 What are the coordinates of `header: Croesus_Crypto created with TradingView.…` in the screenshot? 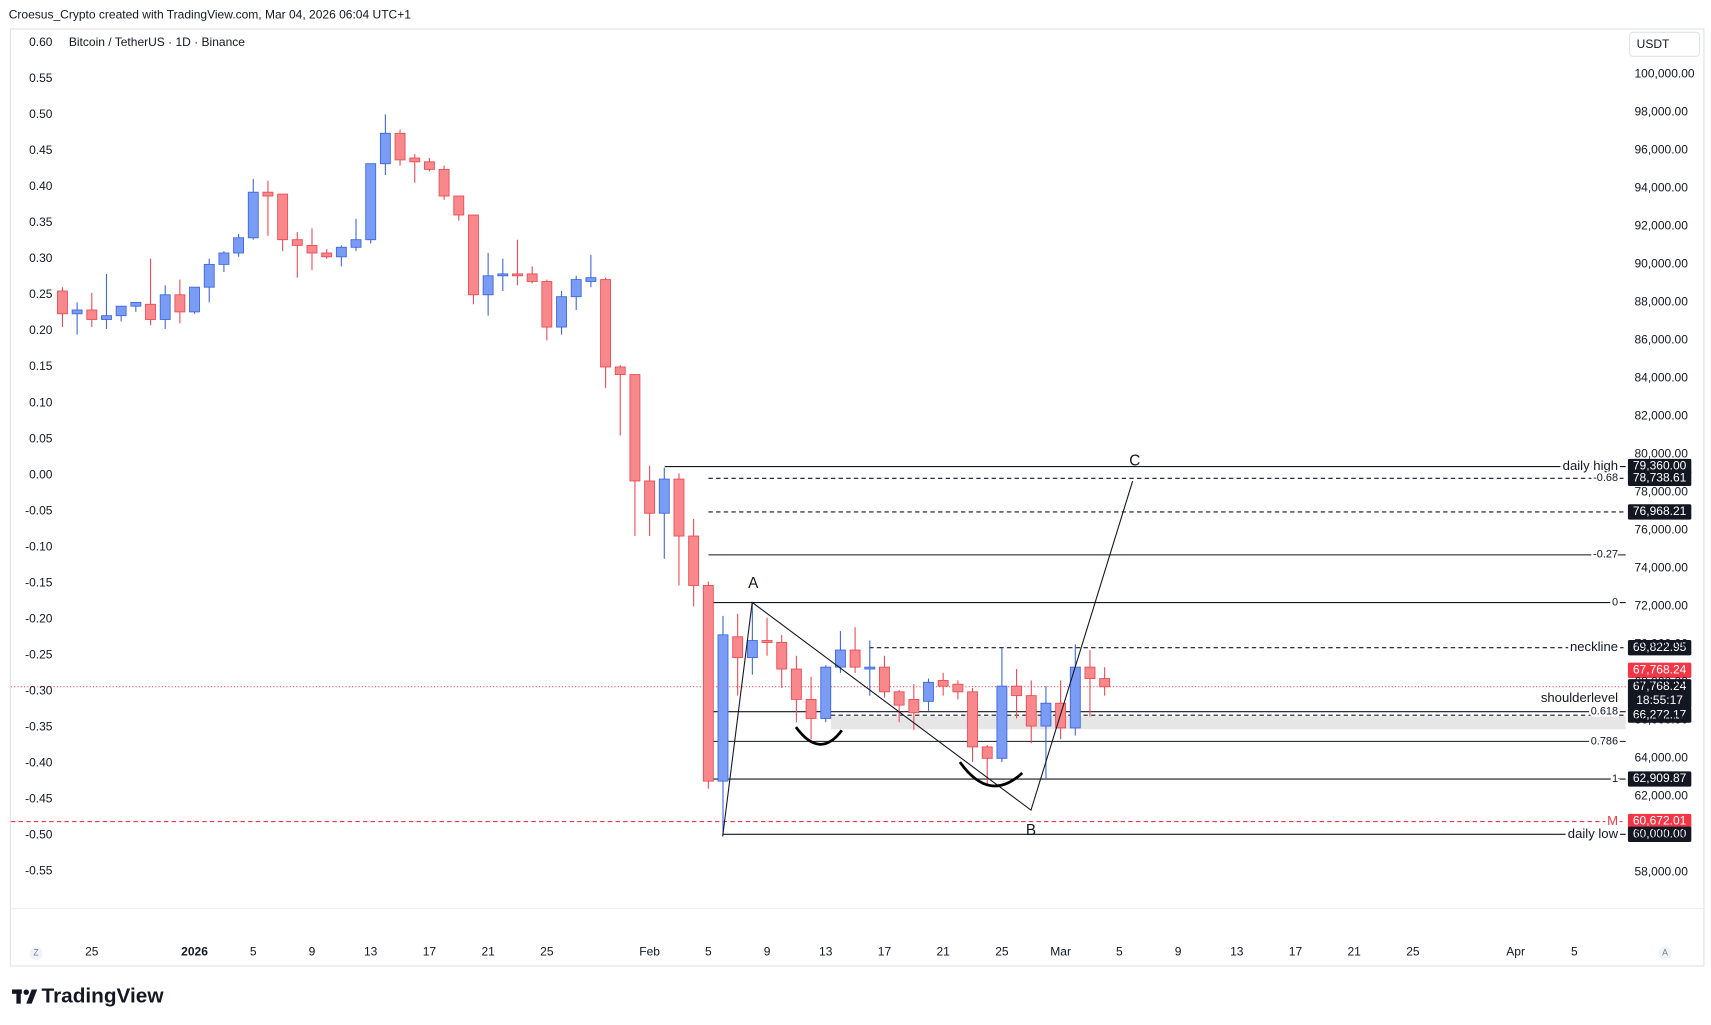 It's located at (210, 14).